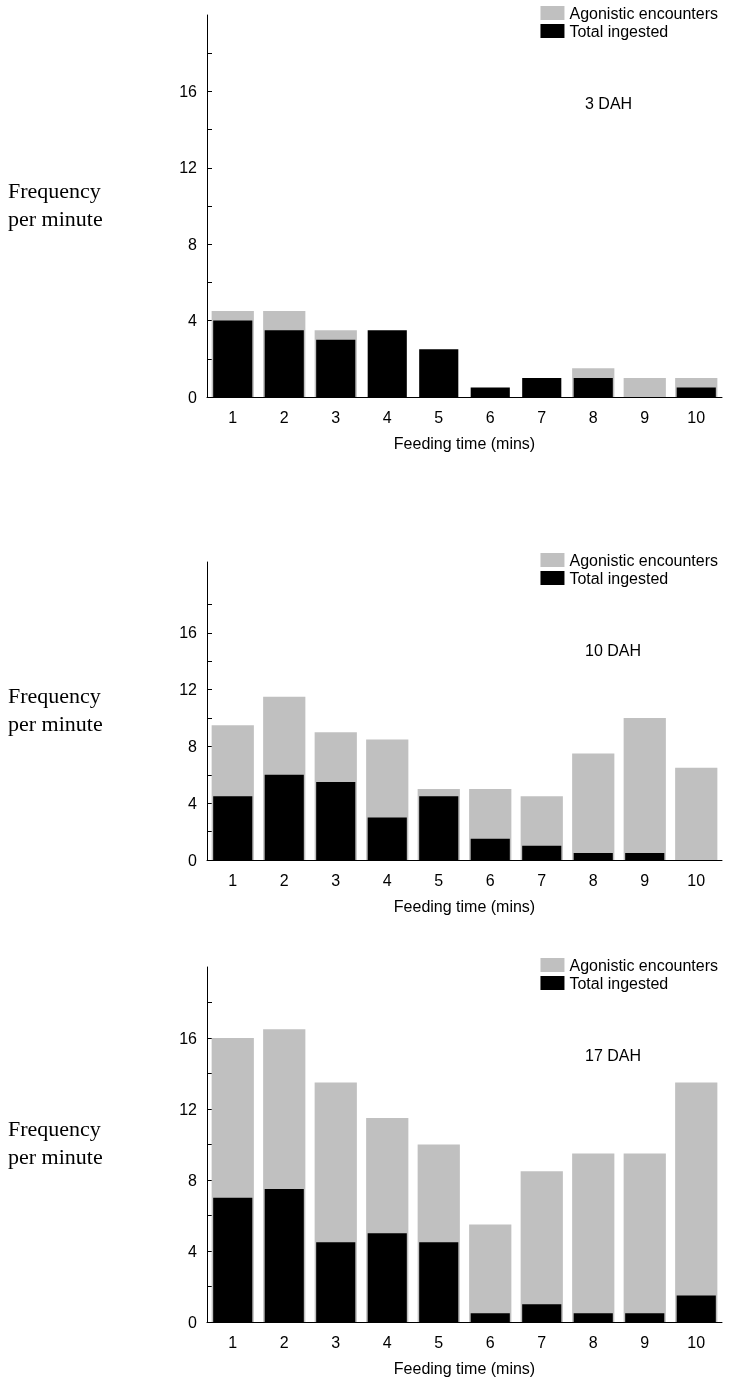  I want to click on annotation: 17 DAH, so click(613, 1055).